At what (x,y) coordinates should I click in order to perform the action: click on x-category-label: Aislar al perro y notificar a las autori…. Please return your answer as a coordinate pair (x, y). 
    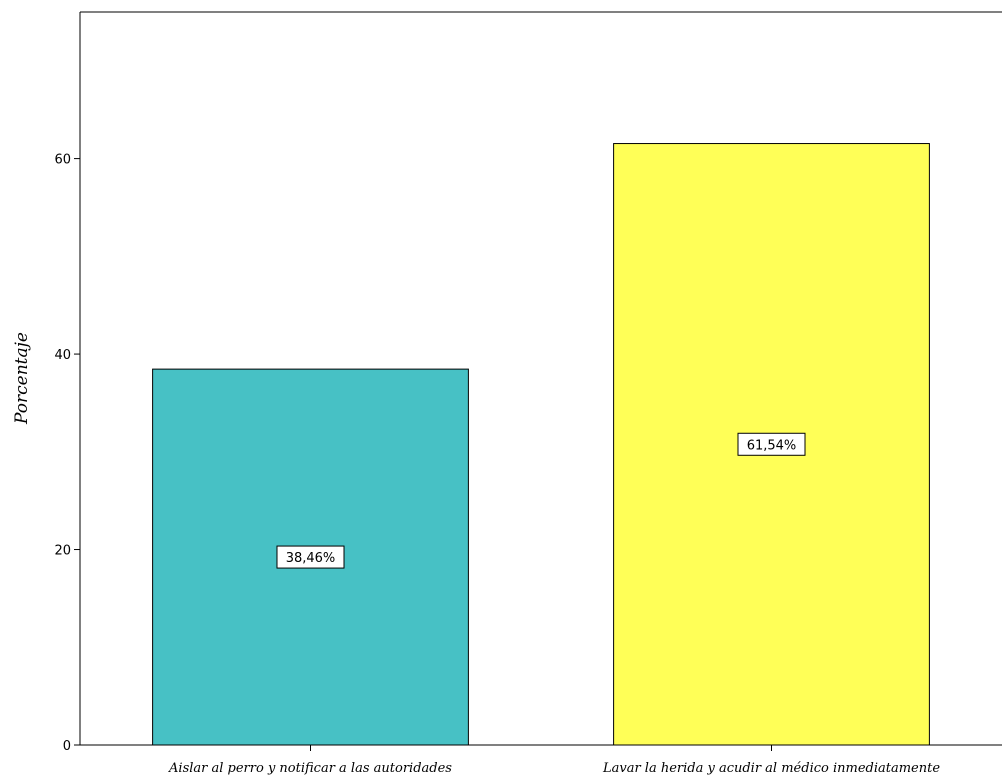
    Looking at the image, I should click on (310, 768).